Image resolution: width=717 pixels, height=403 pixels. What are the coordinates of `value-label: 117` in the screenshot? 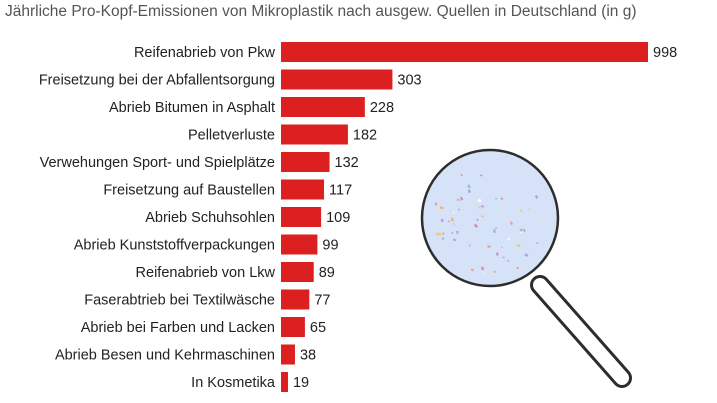 It's located at (340, 191).